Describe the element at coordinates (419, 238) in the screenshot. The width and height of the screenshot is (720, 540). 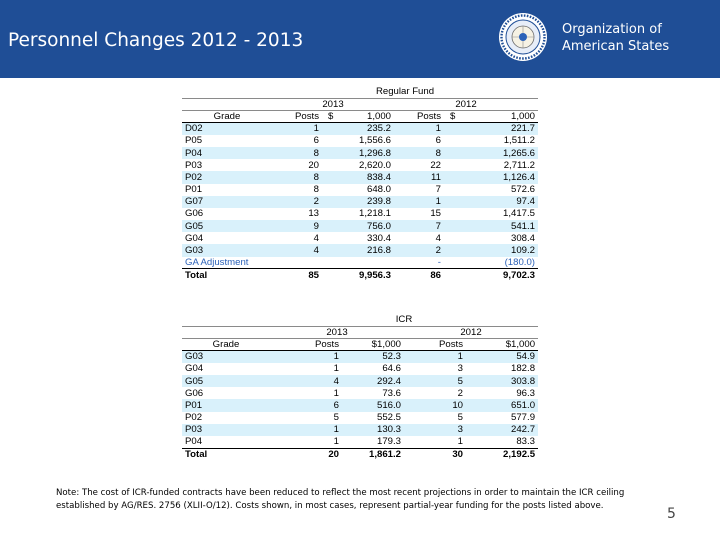
I see `posts-2012-cell: 4` at that location.